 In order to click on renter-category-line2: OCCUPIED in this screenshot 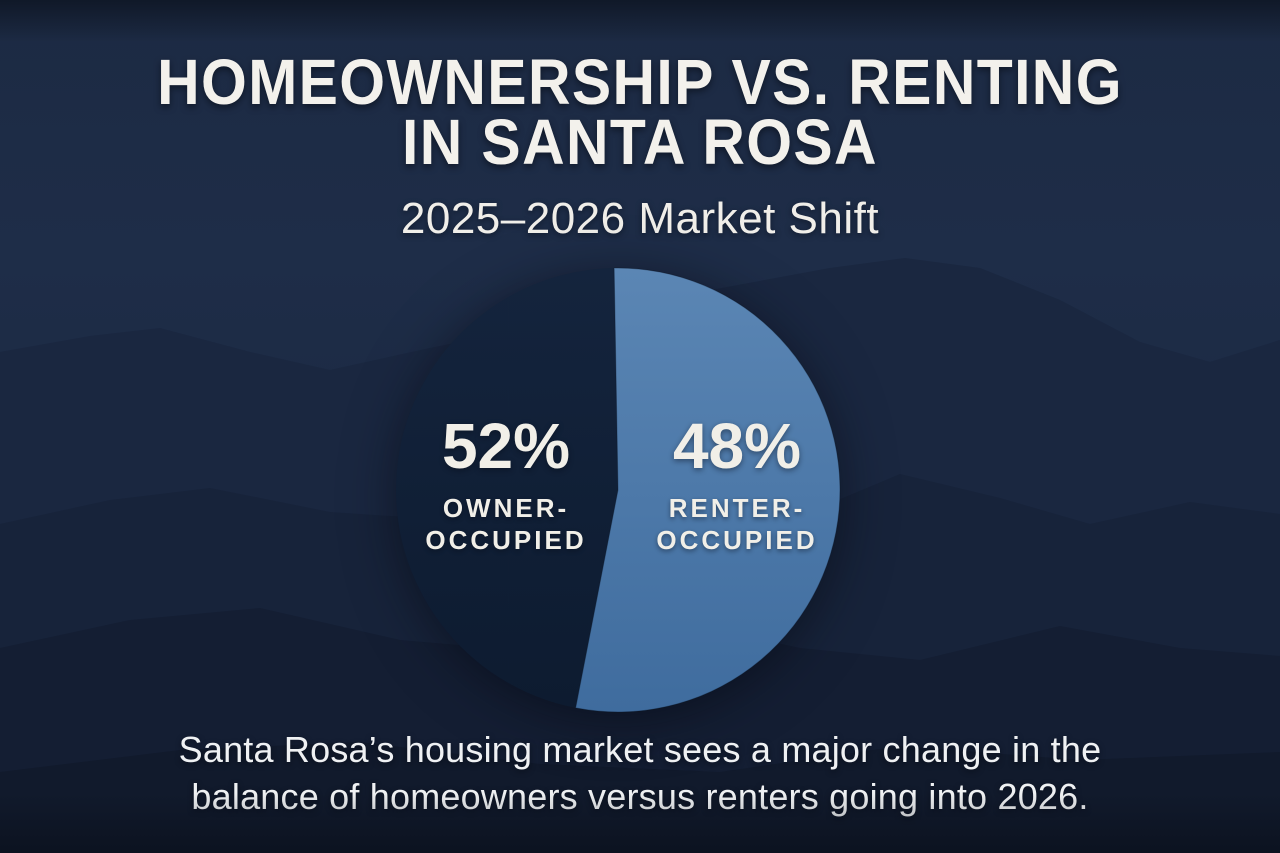, I will do `click(737, 540)`.